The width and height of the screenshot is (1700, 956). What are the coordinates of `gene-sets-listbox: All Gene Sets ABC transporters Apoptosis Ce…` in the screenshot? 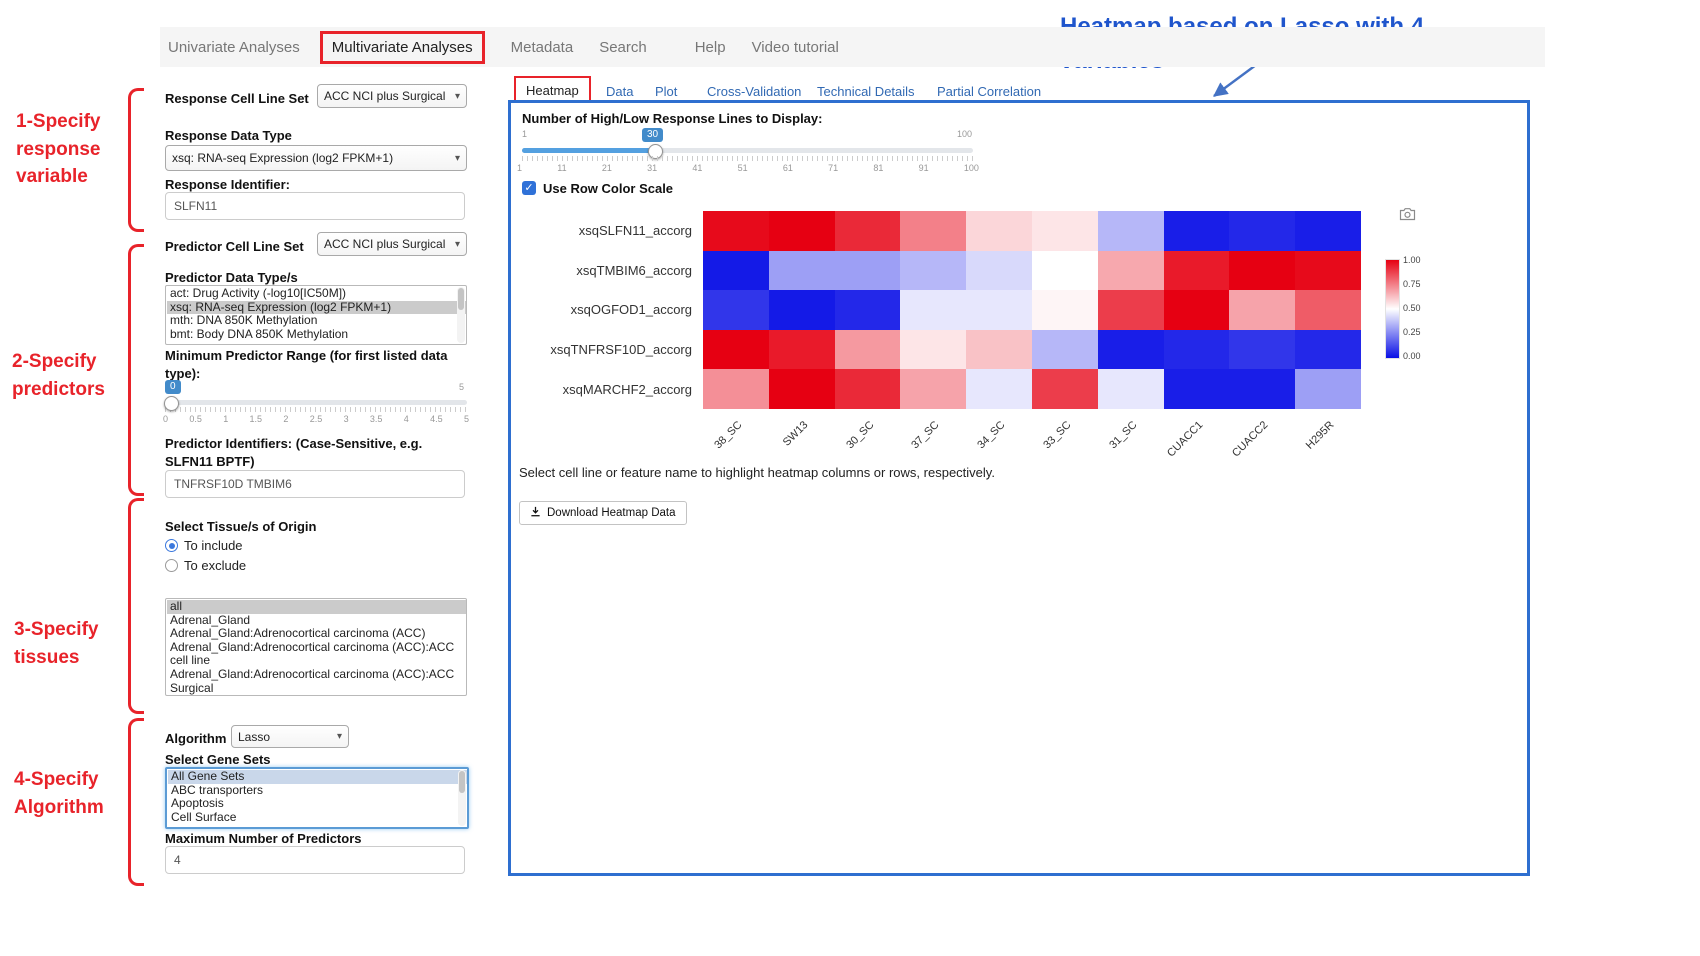 It's located at (317, 798).